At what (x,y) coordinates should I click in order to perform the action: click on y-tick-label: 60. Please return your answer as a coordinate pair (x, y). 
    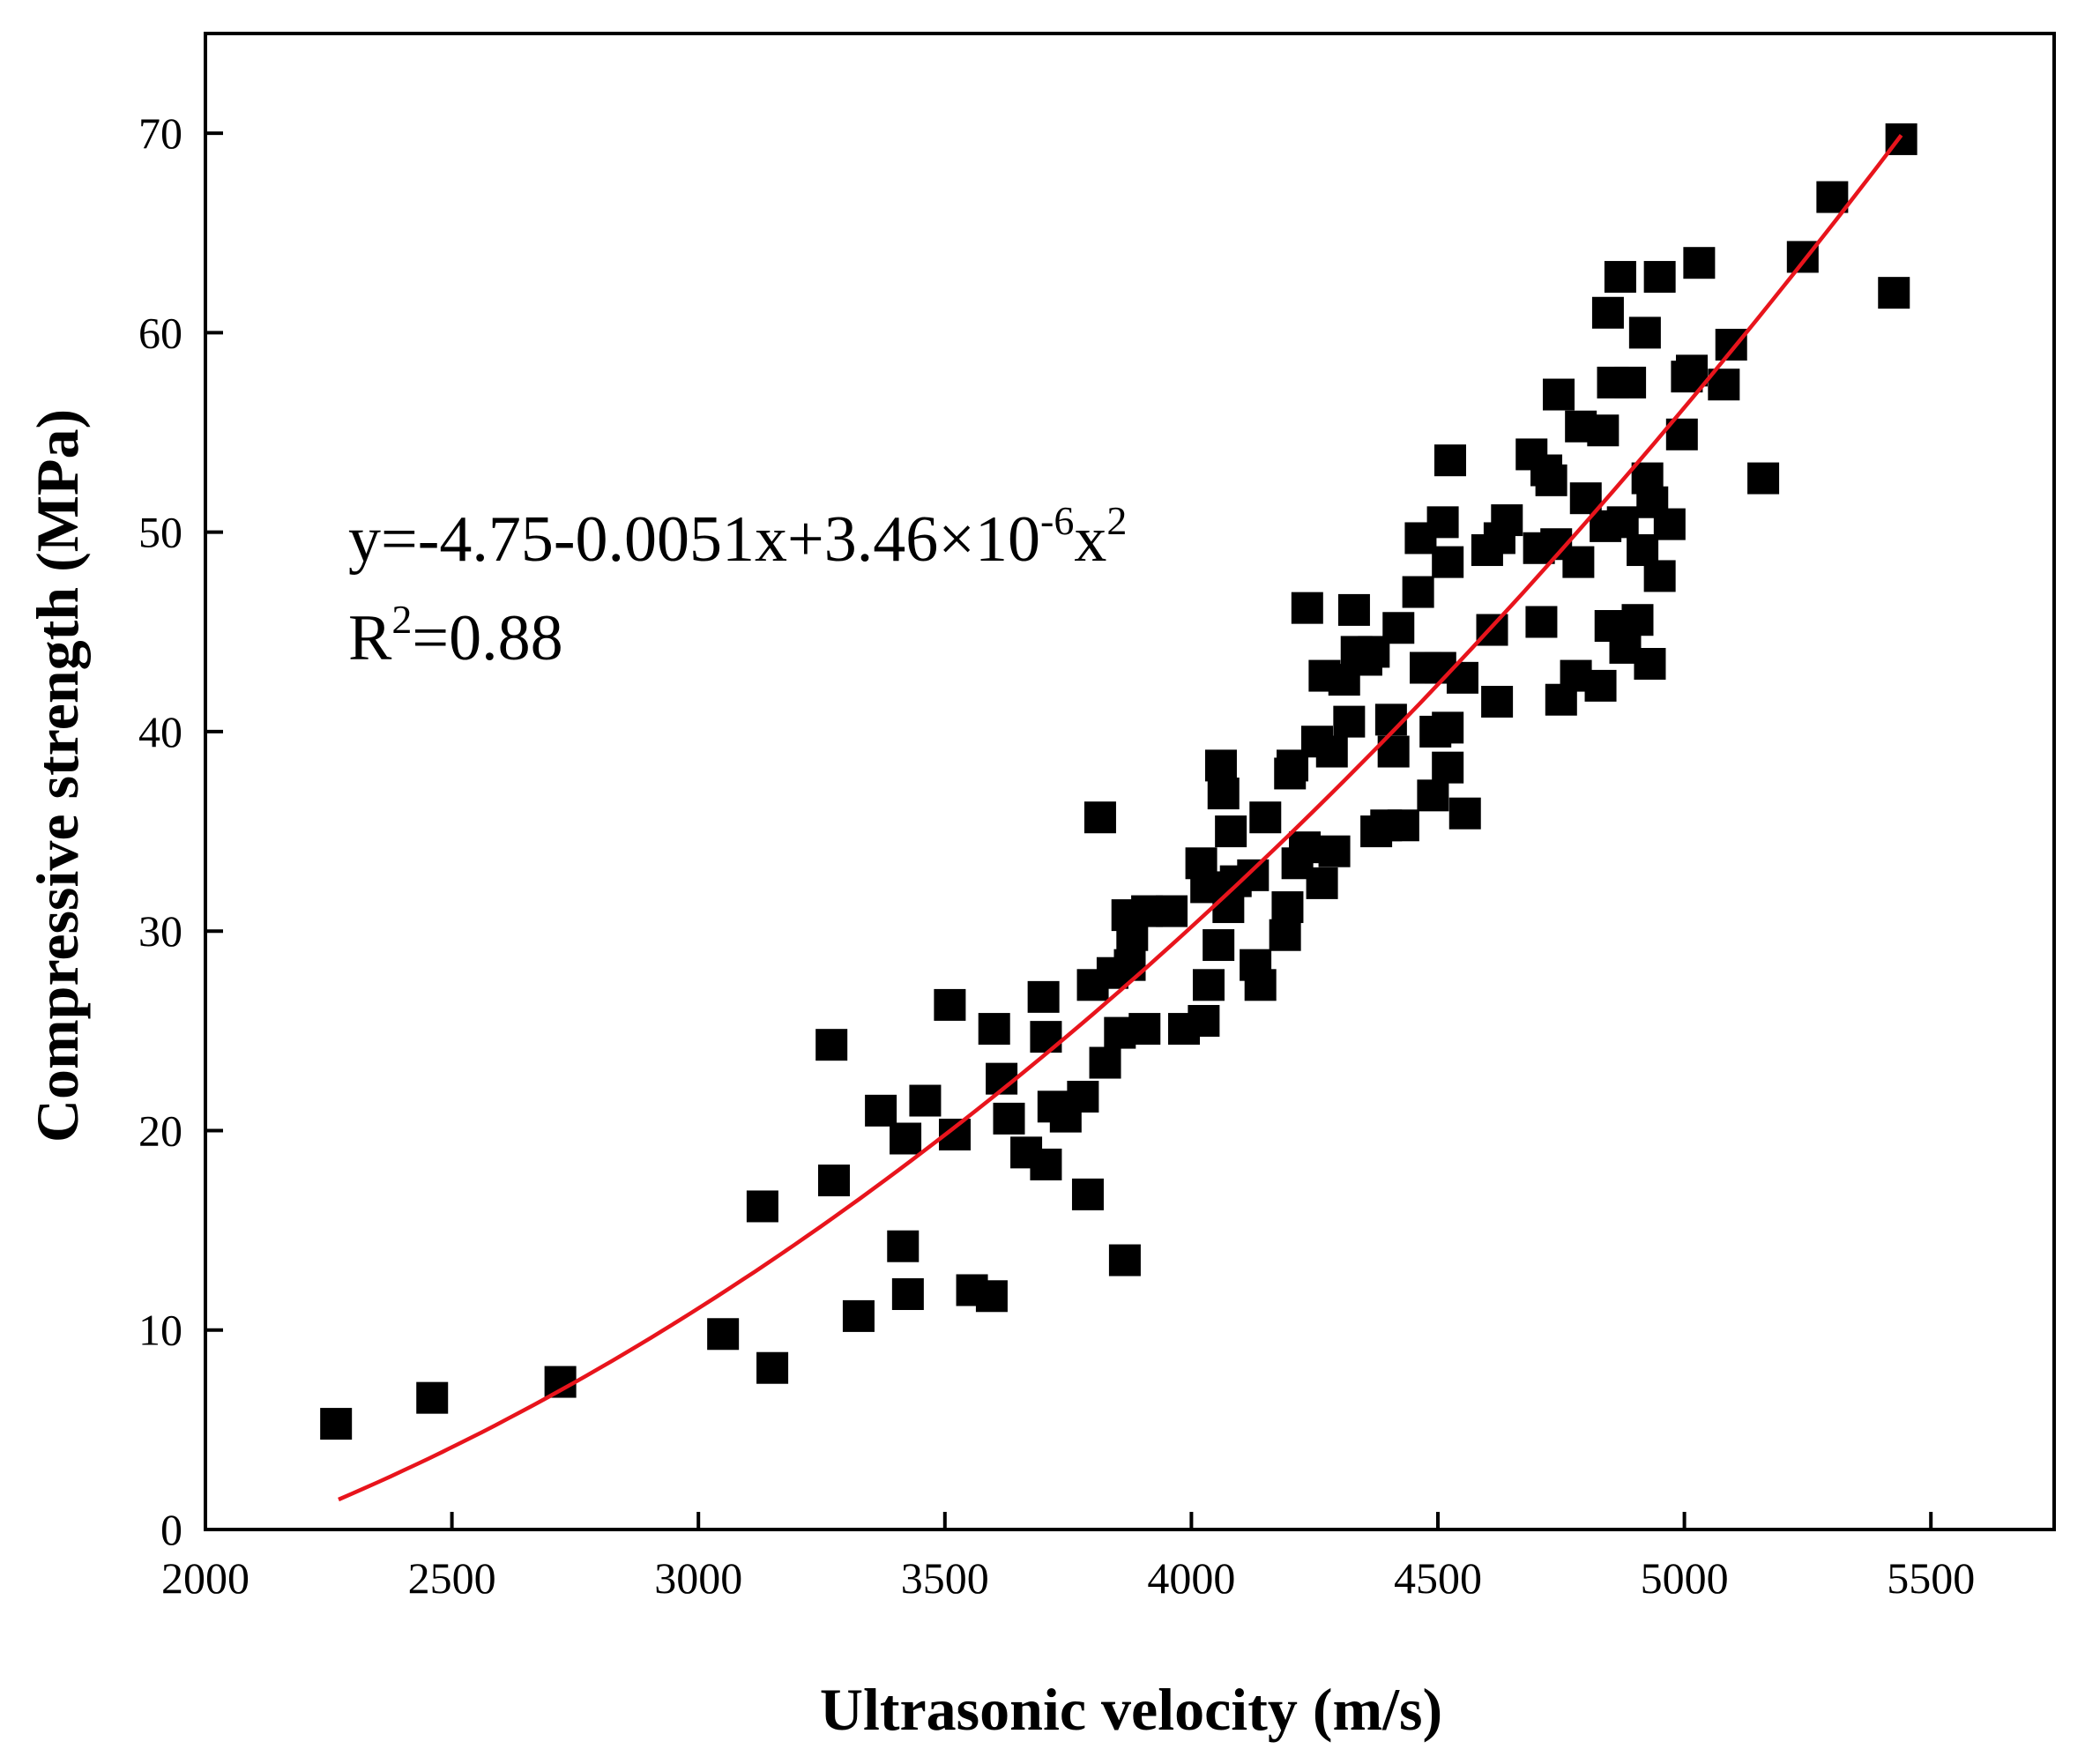
    Looking at the image, I should click on (160, 332).